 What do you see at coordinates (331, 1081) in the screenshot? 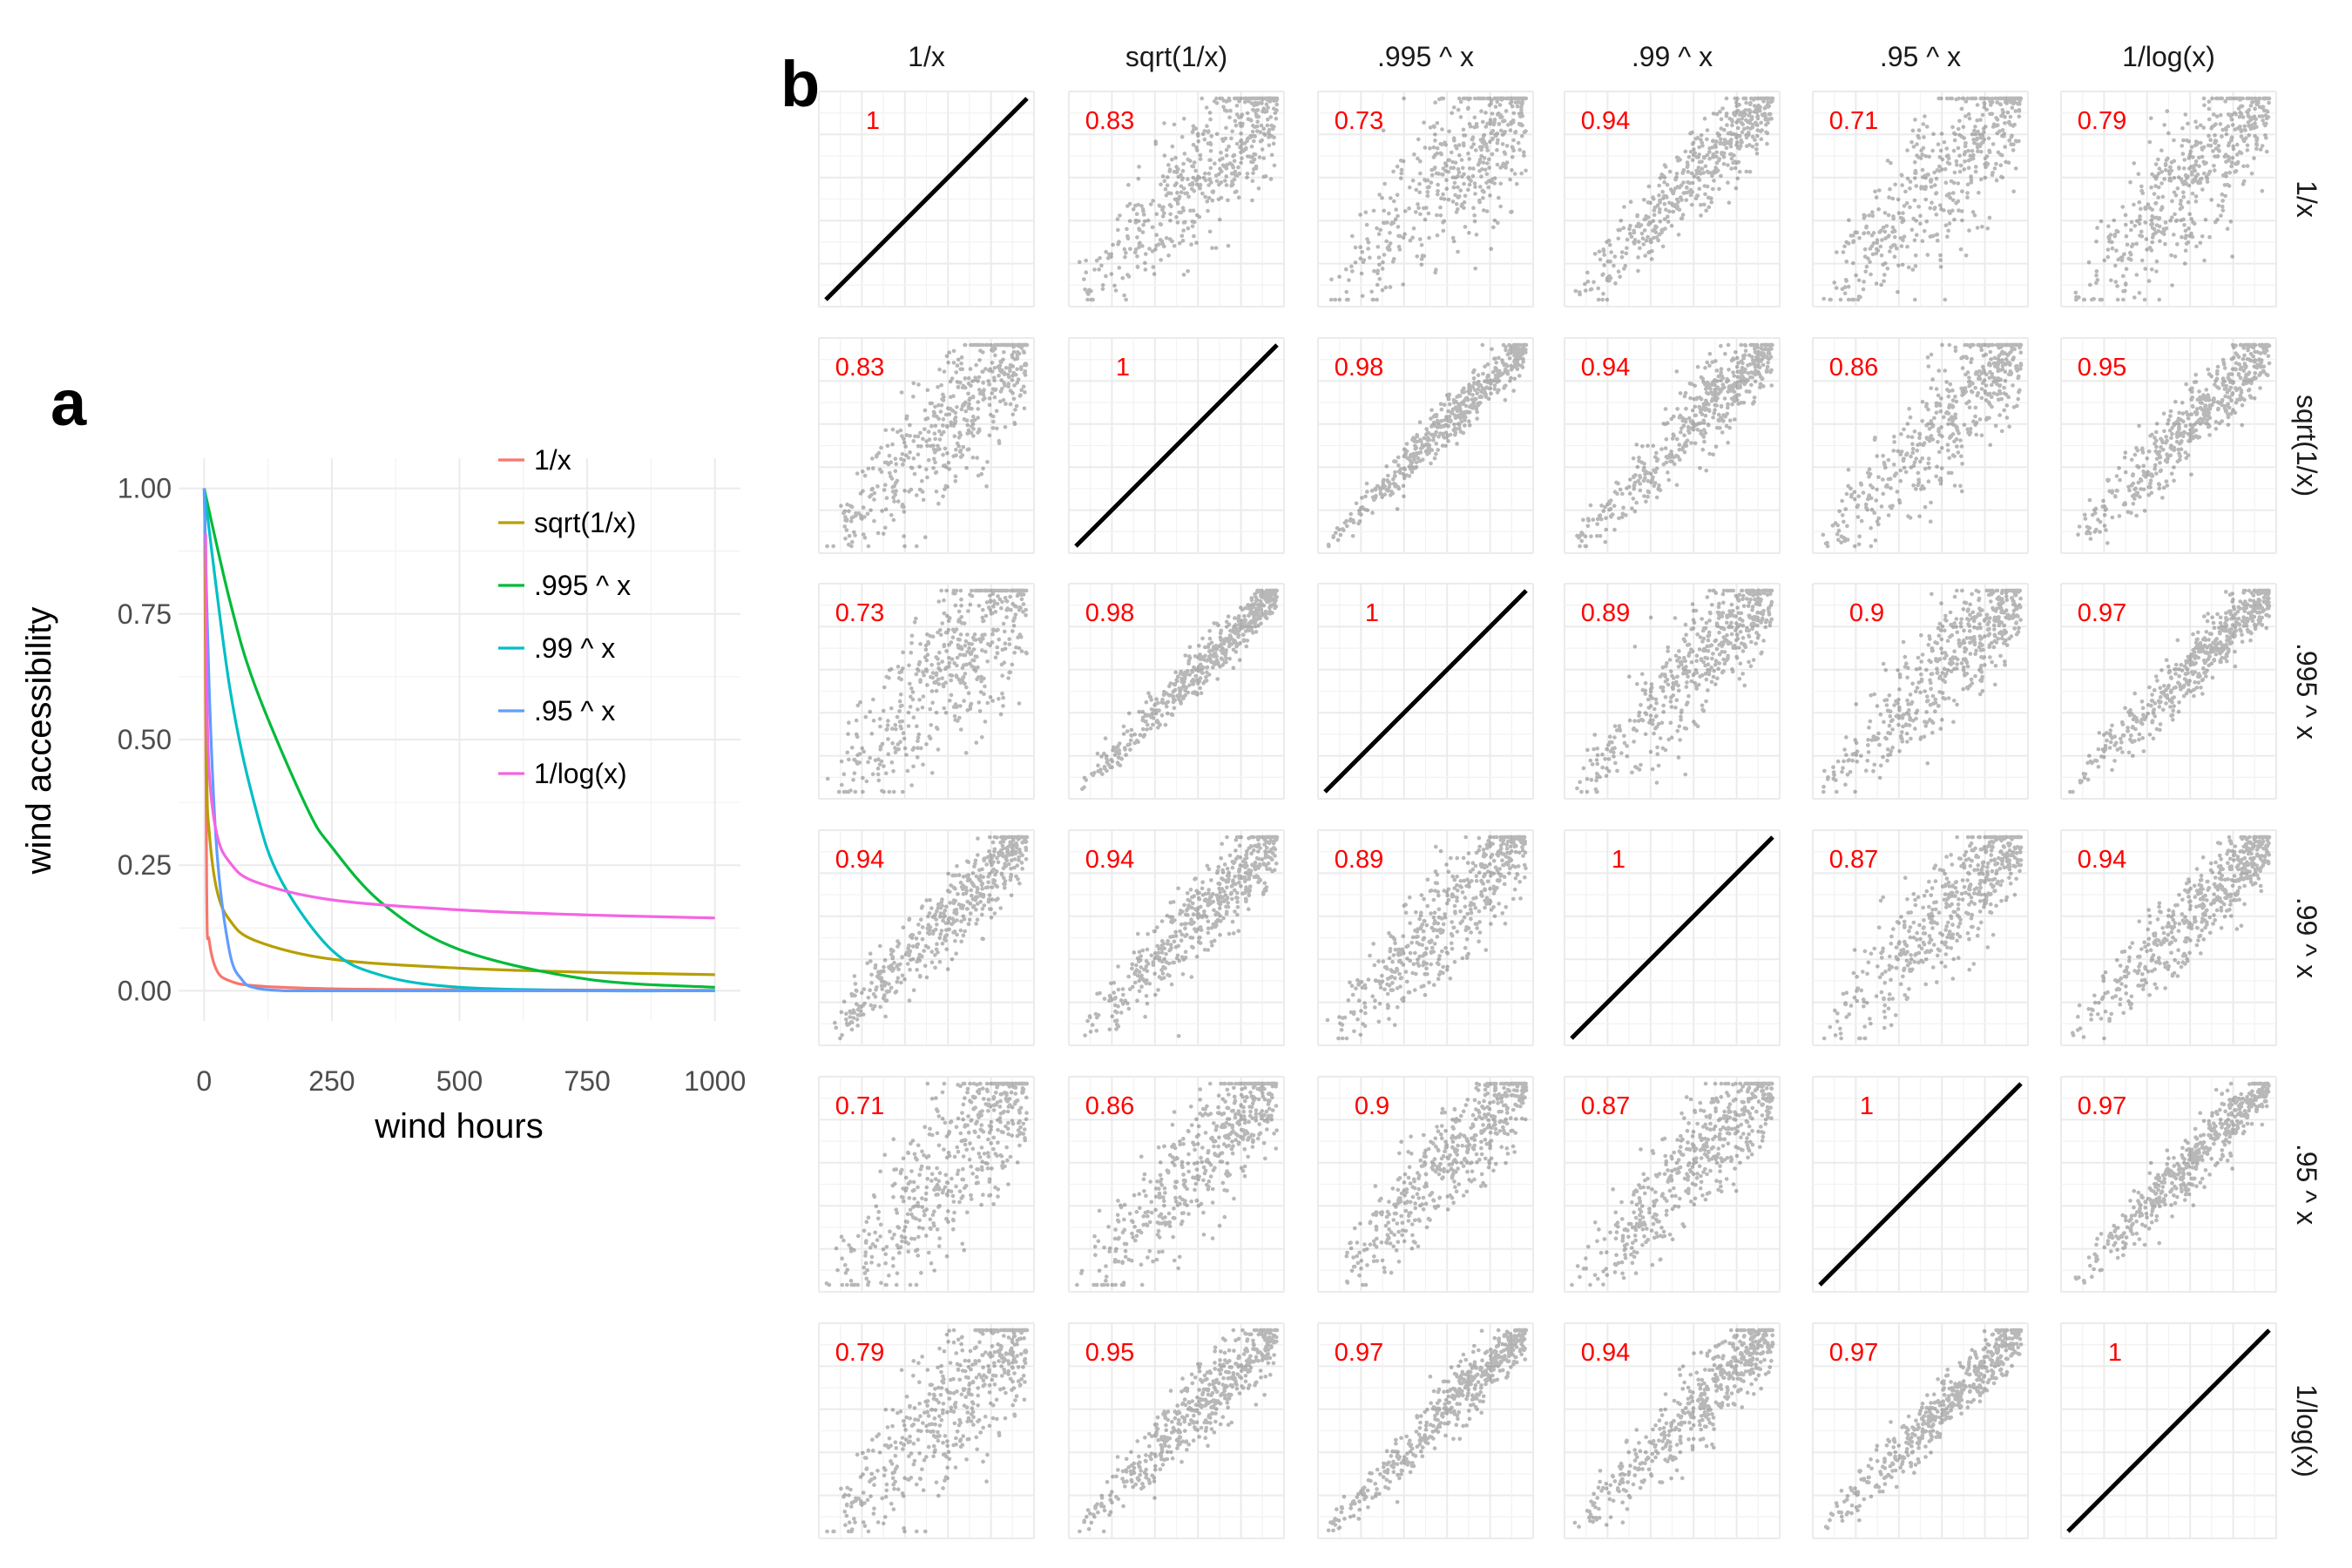
I see `panel-a-x-tick-label: 250` at bounding box center [331, 1081].